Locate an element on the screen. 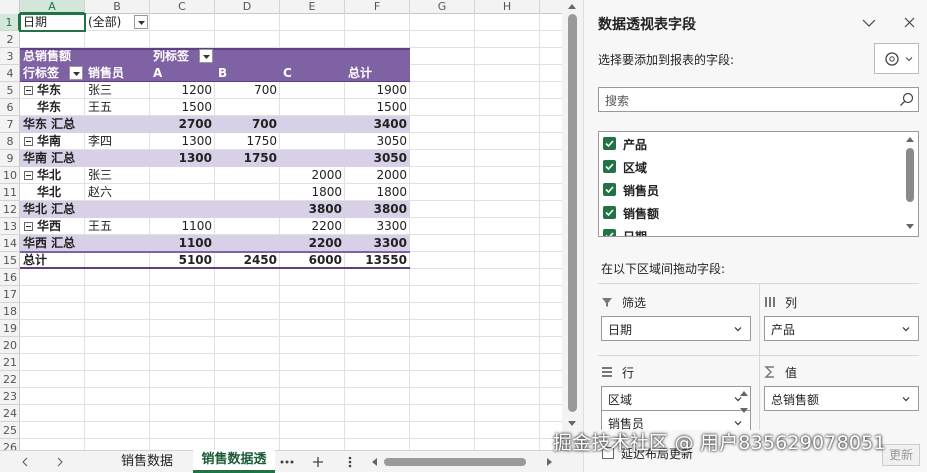 The width and height of the screenshot is (927, 473). row-header: 7 is located at coordinates (10, 124).